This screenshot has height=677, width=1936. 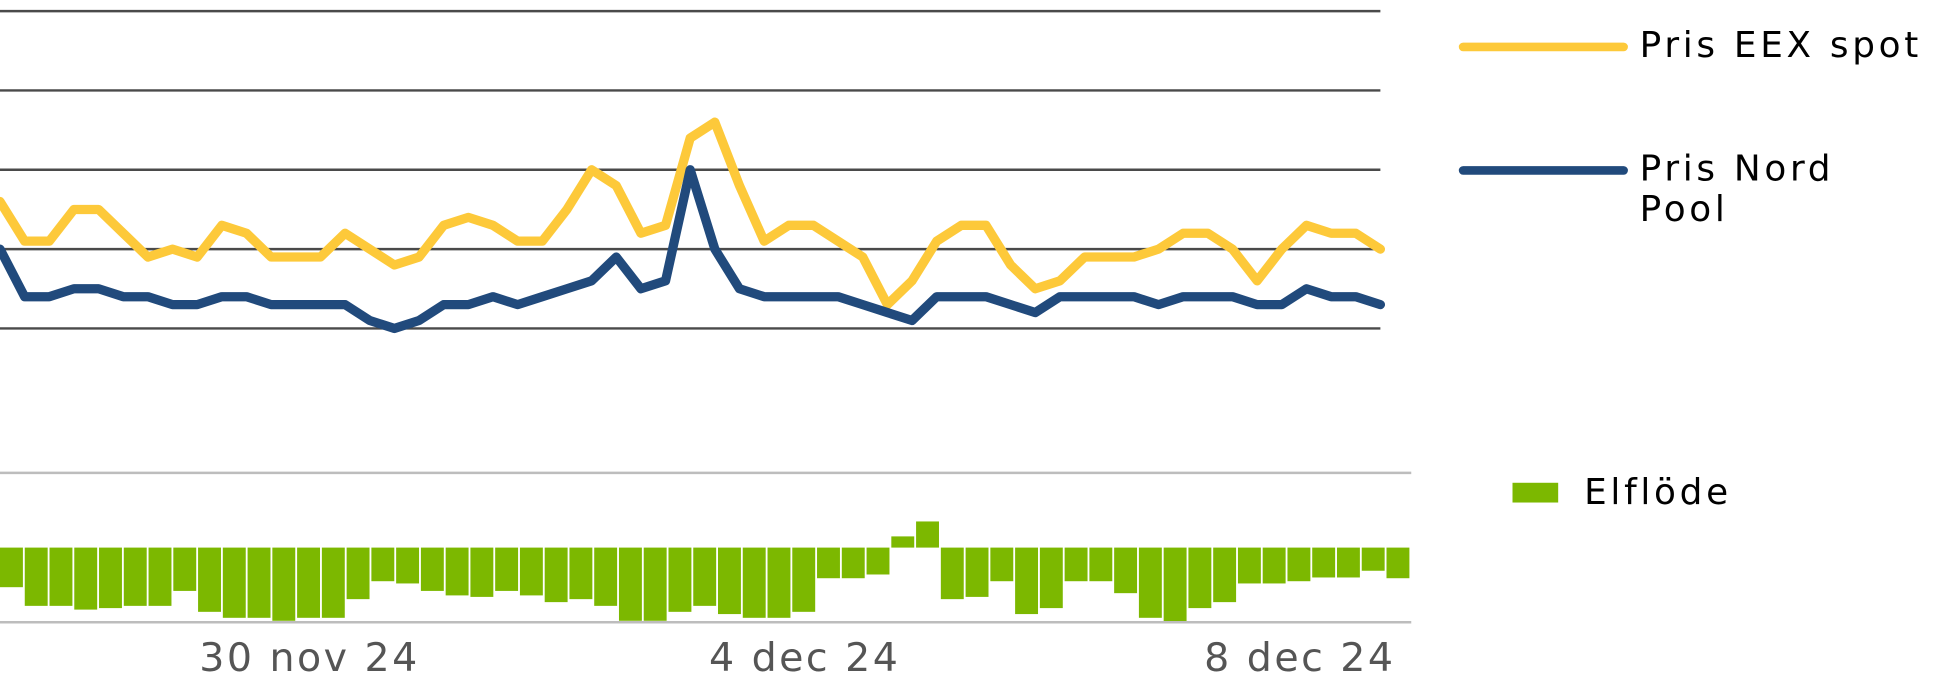 What do you see at coordinates (804, 656) in the screenshot?
I see `x-tick-label: 4 dec 24` at bounding box center [804, 656].